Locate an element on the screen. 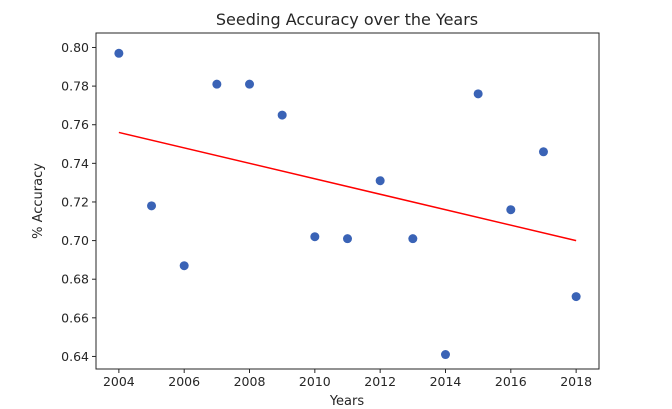 The image size is (672, 409). y-tick-label: 0.66 is located at coordinates (75, 317).